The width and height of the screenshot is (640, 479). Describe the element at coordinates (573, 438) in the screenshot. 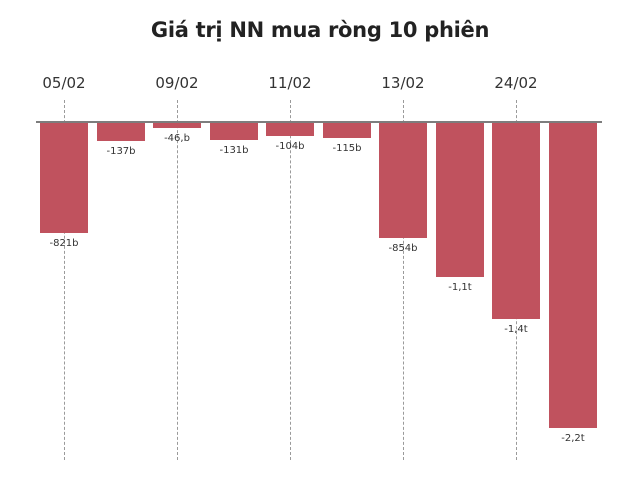

I see `bar-value-label: -2,2t` at that location.